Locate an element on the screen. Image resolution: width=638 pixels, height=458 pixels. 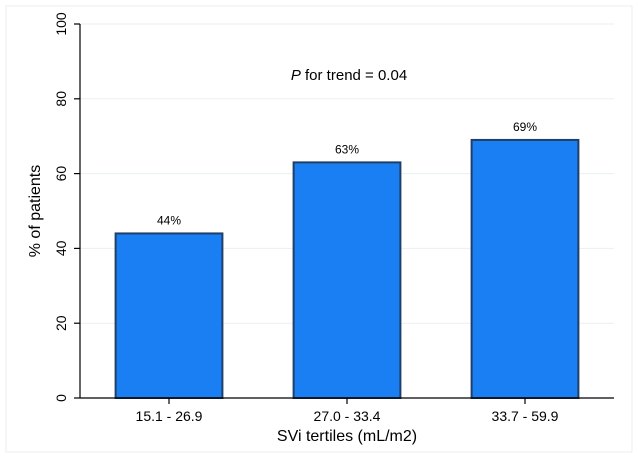
x-ticks: 15.1 - 26.9 27.0 - 33.4 33.7 - 59.9 is located at coordinates (347, 411).